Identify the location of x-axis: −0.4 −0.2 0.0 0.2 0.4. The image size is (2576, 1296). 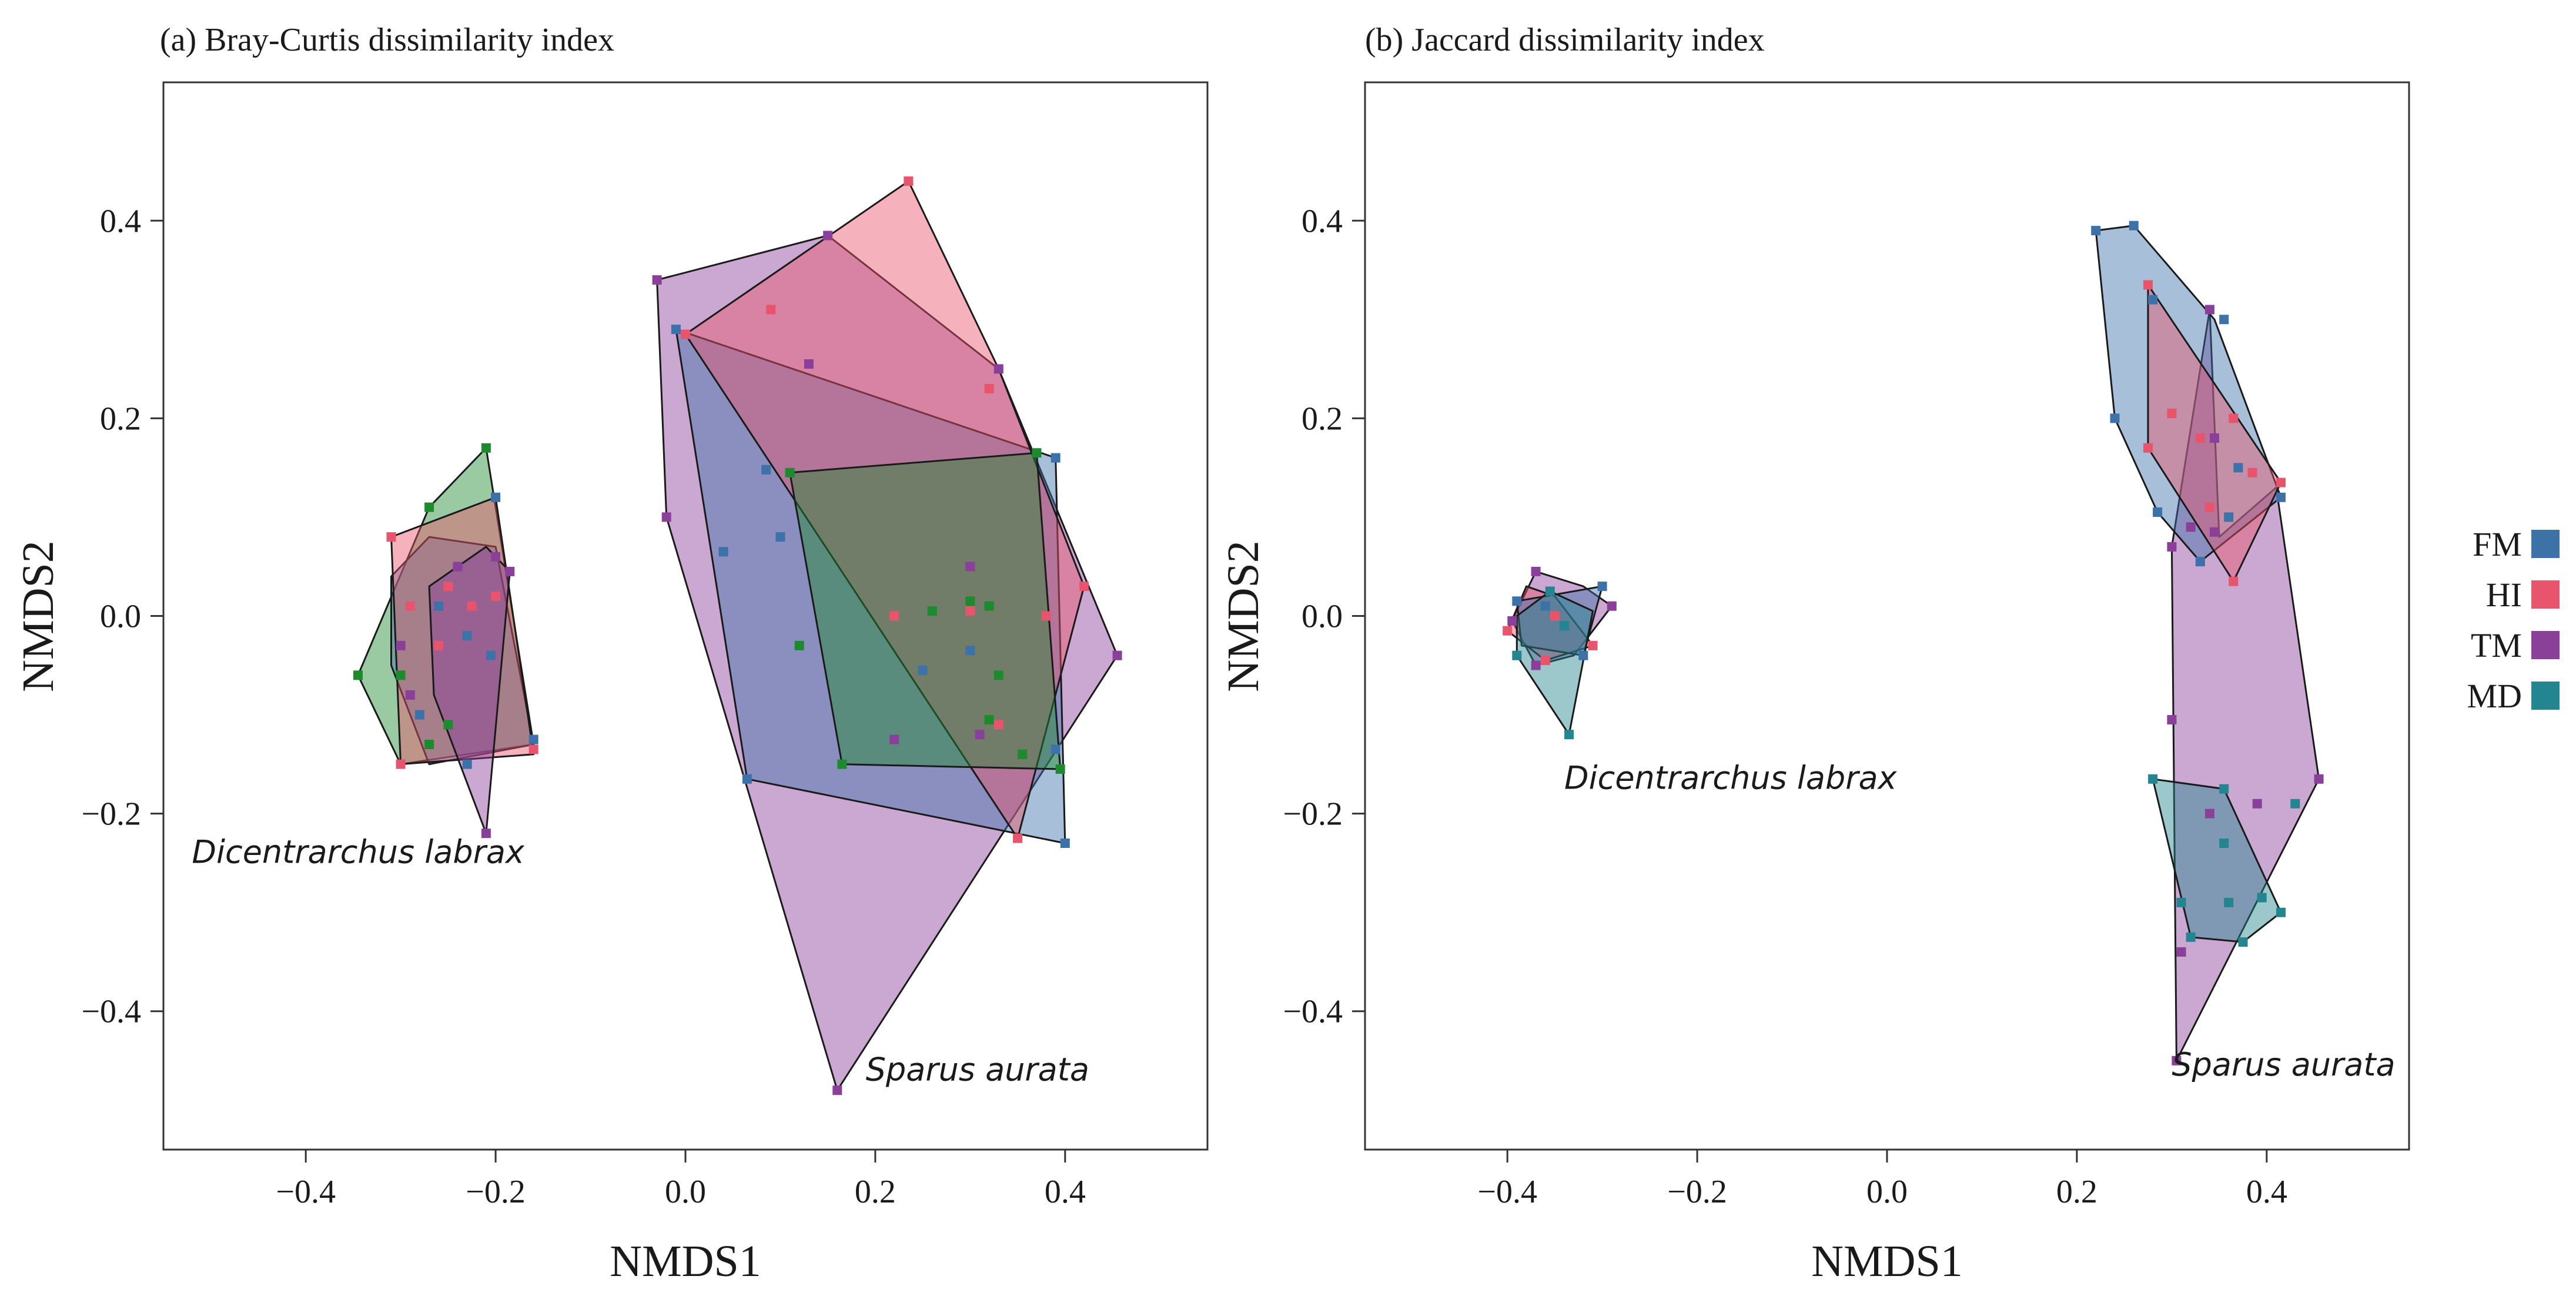
(1882, 1180).